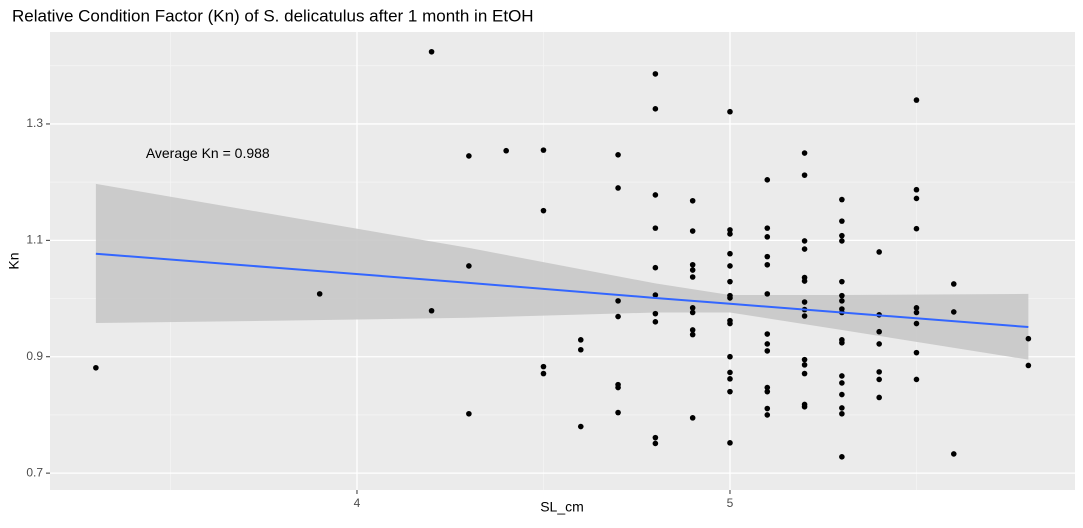  I want to click on y-tick-label: 1.1, so click(34, 240).